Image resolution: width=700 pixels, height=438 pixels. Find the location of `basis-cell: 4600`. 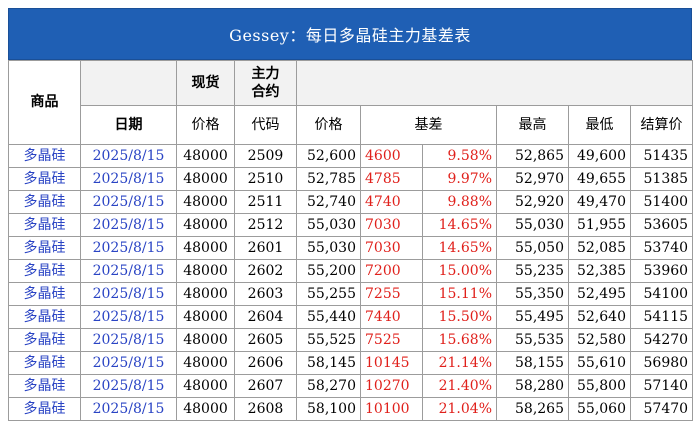

basis-cell: 4600 is located at coordinates (391, 156).